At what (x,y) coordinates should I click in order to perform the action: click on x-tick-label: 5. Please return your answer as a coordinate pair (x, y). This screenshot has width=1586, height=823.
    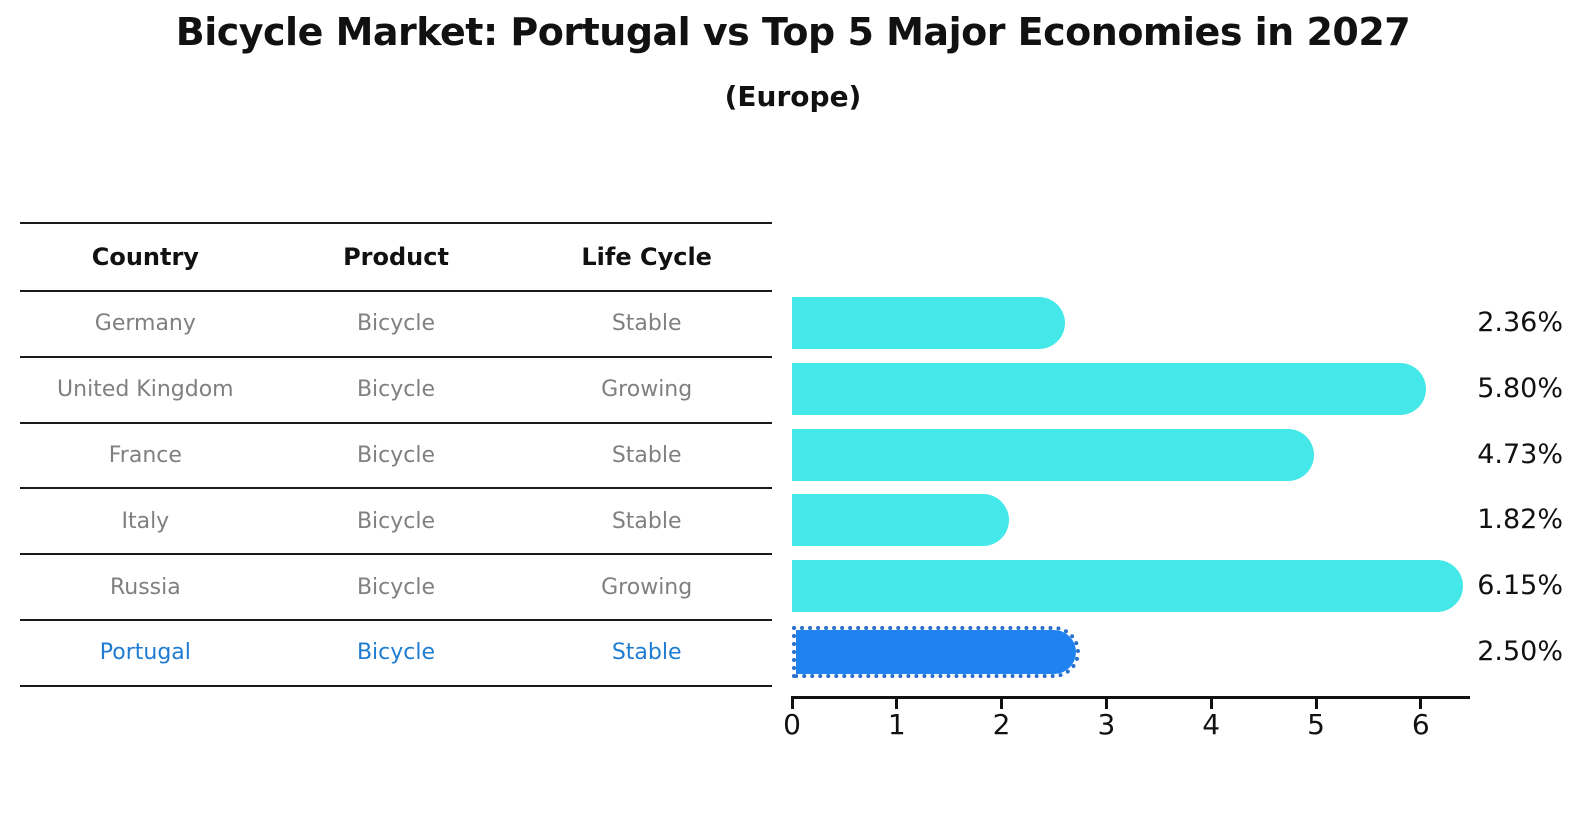
    Looking at the image, I should click on (1316, 724).